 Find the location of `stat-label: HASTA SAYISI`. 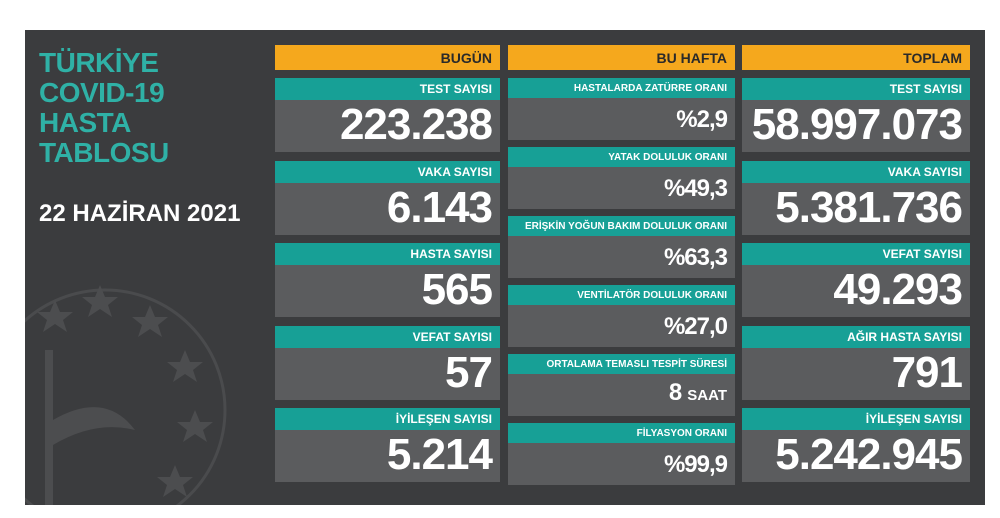

stat-label: HASTA SAYISI is located at coordinates (387, 254).